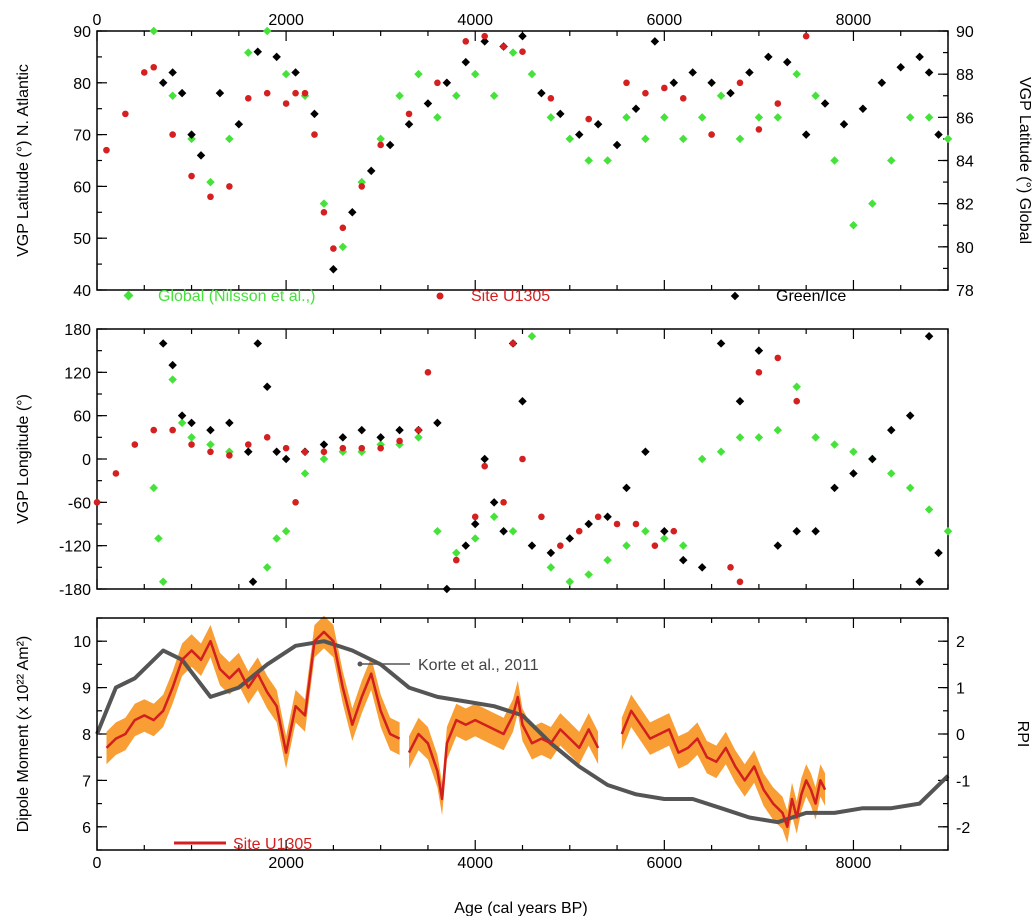 Image resolution: width=1035 pixels, height=916 pixels. I want to click on panel-2-y-tick-label: 9, so click(86, 689).